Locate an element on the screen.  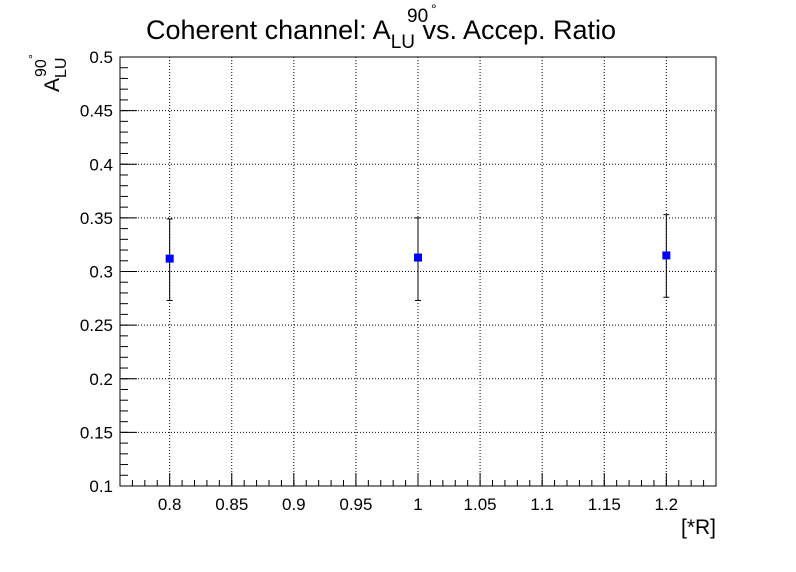
y-axis-title: ALU 90 ° is located at coordinates (48, 73).